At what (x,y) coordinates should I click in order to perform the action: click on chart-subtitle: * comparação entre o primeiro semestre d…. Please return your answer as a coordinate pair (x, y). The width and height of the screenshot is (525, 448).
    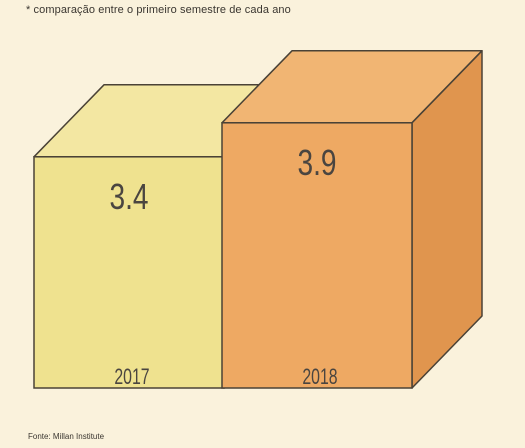
    Looking at the image, I should click on (158, 10).